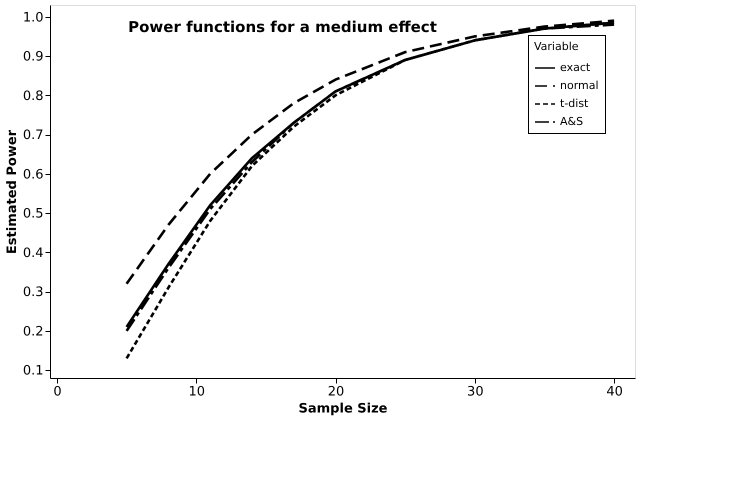 The height and width of the screenshot is (489, 741). What do you see at coordinates (336, 392) in the screenshot?
I see `x-tick-label: 20` at bounding box center [336, 392].